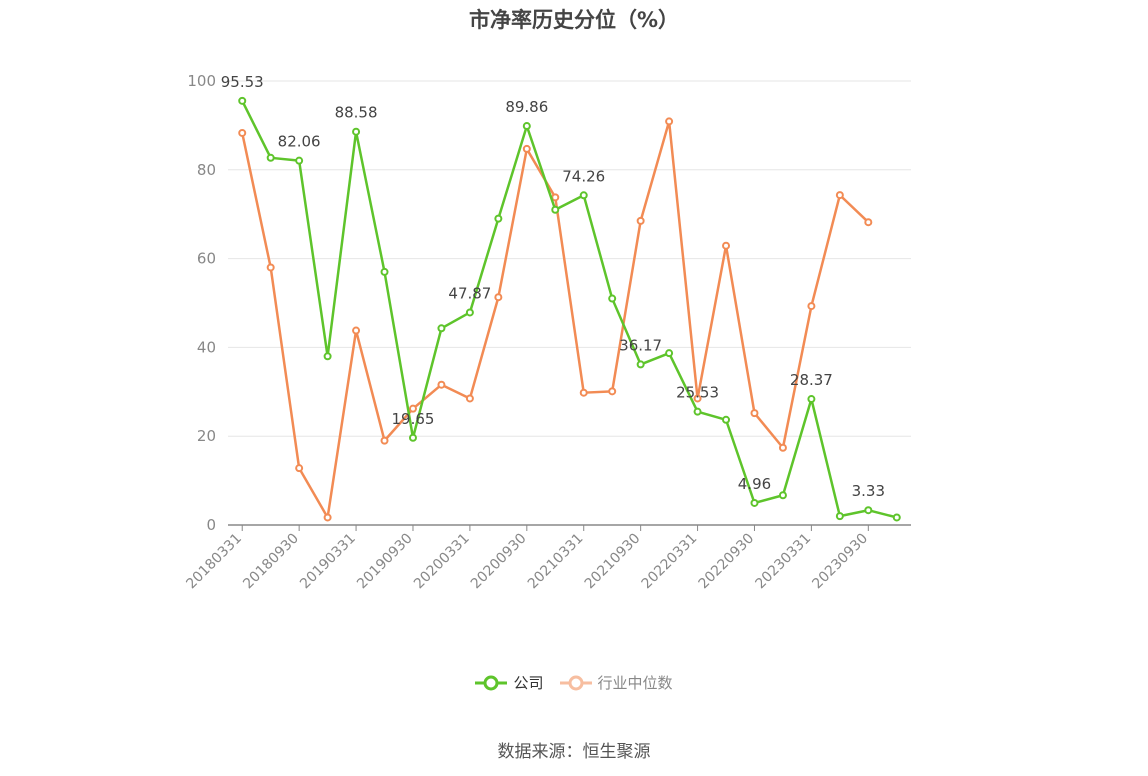 The height and width of the screenshot is (776, 1148). I want to click on x-tick-label: 20210930, so click(613, 562).